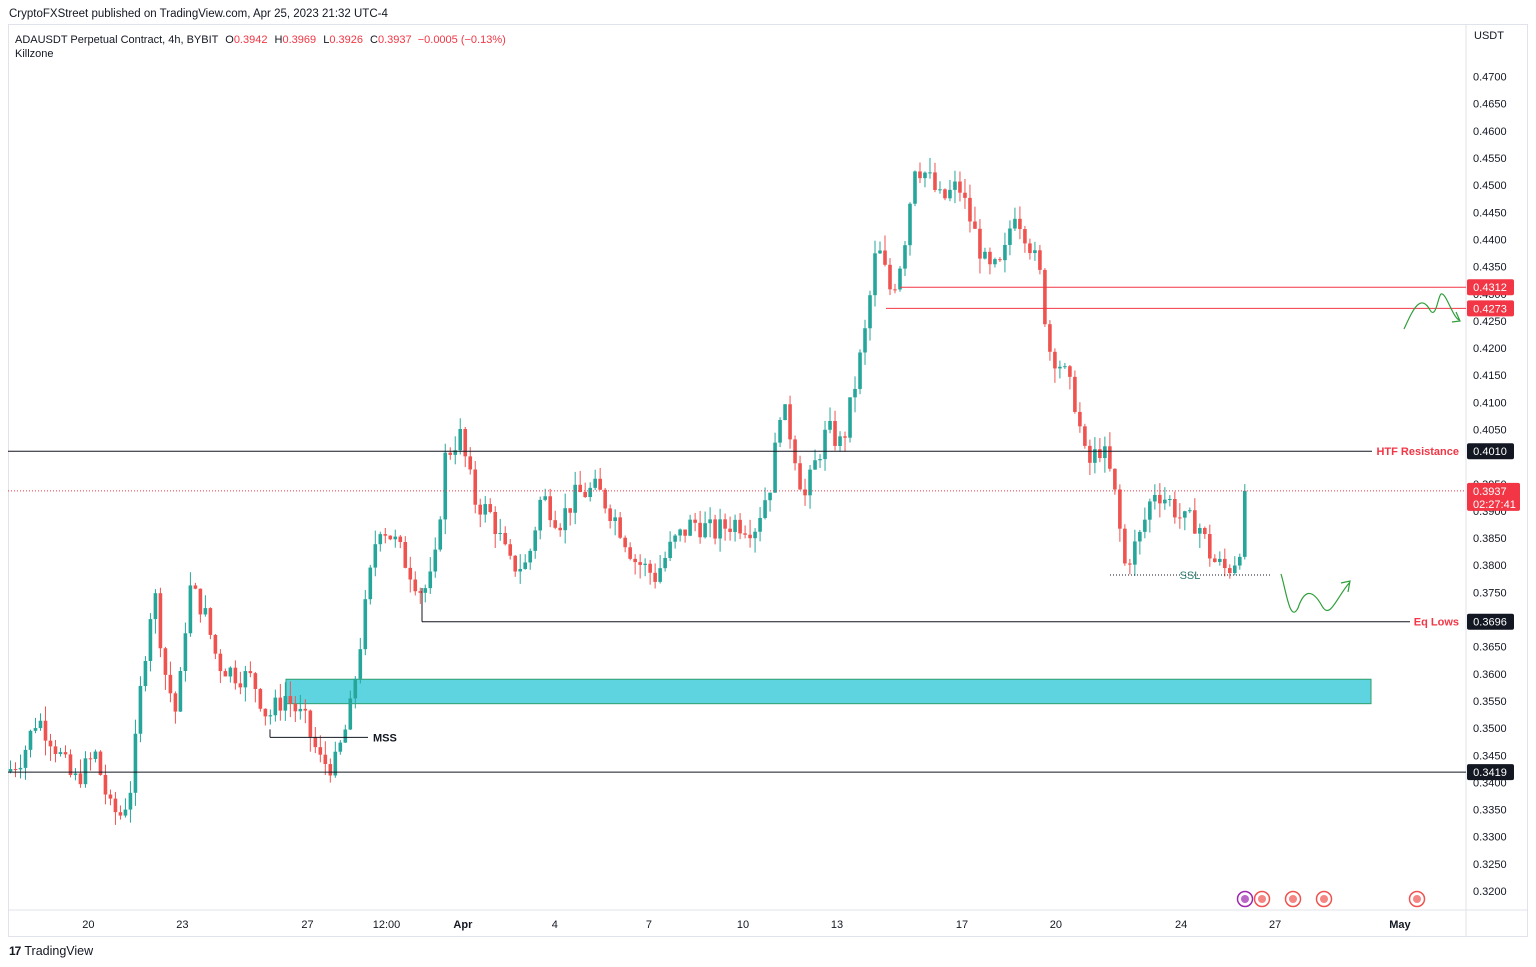  What do you see at coordinates (649, 925) in the screenshot?
I see `x-tick-label: 7` at bounding box center [649, 925].